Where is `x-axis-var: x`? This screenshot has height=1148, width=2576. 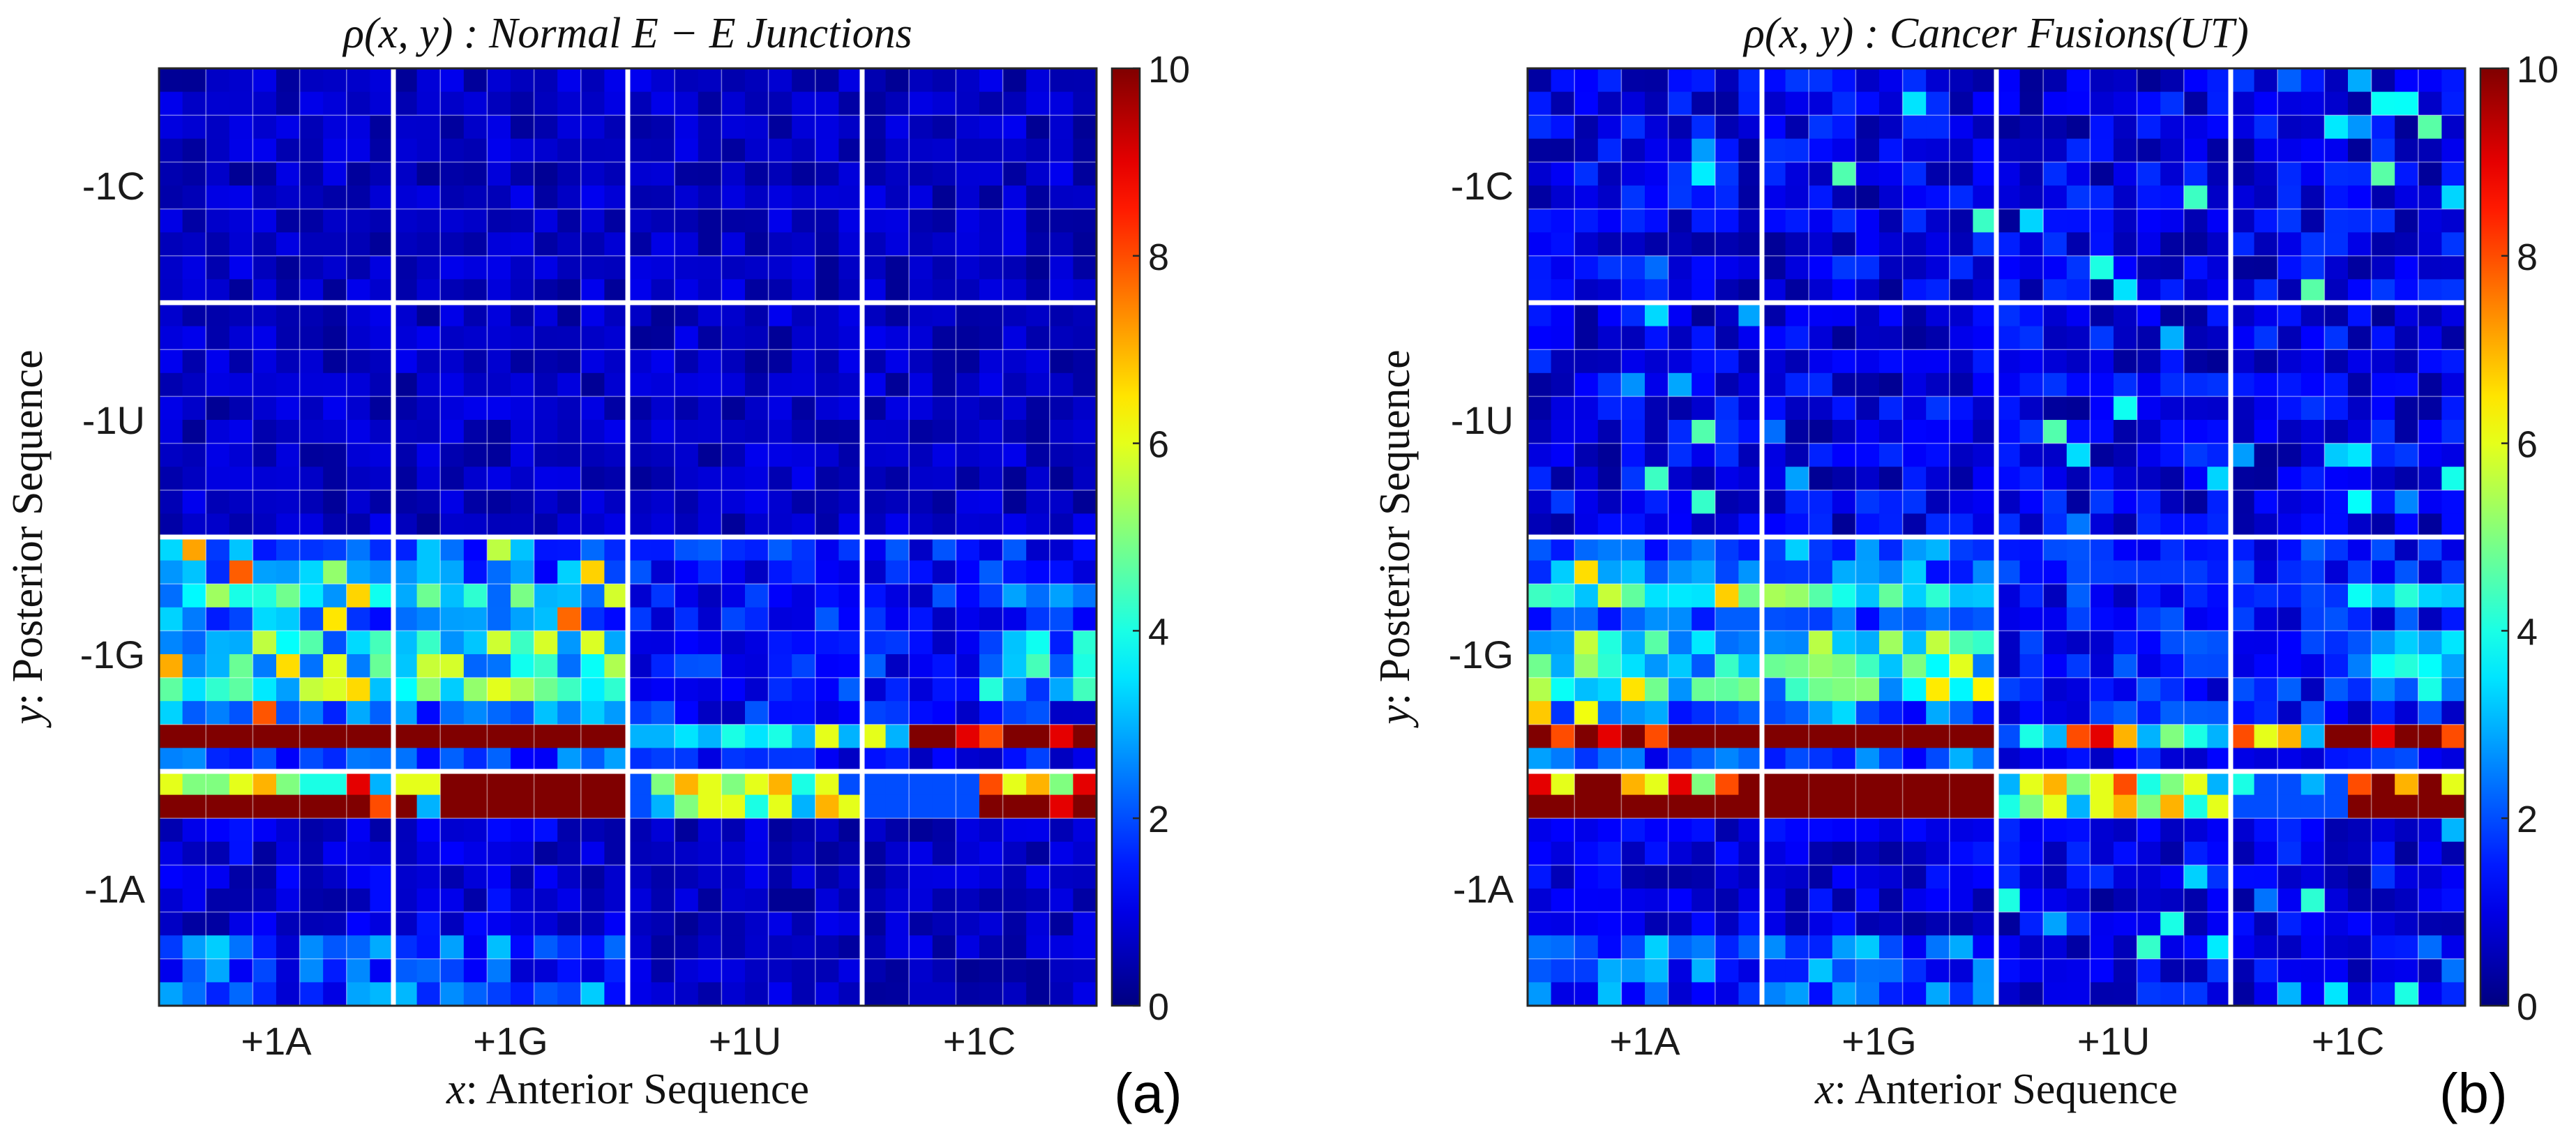 x-axis-var: x is located at coordinates (456, 1089).